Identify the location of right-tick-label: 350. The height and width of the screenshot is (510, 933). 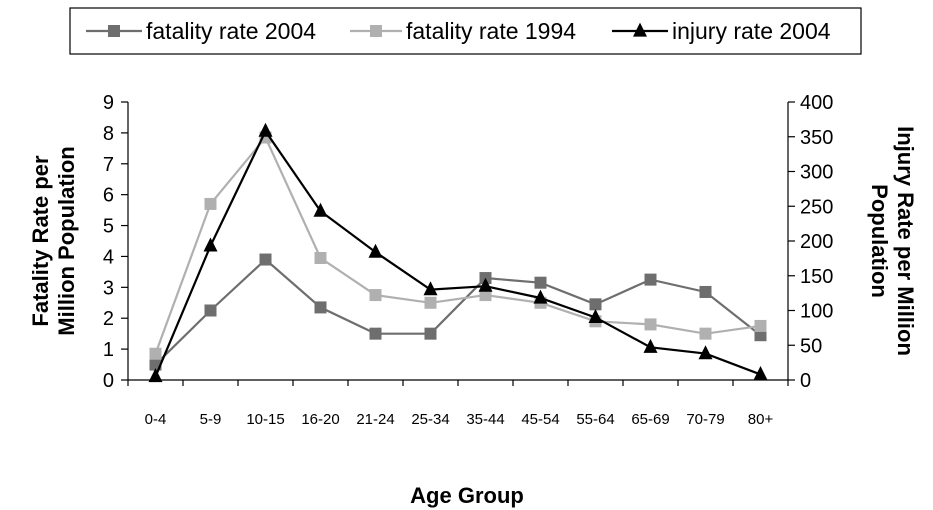
(816, 138).